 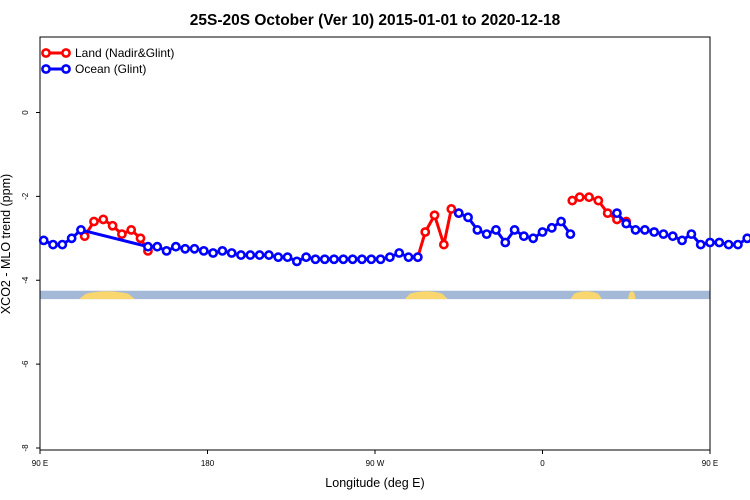 What do you see at coordinates (25, 280) in the screenshot?
I see `y-tick-label: -4` at bounding box center [25, 280].